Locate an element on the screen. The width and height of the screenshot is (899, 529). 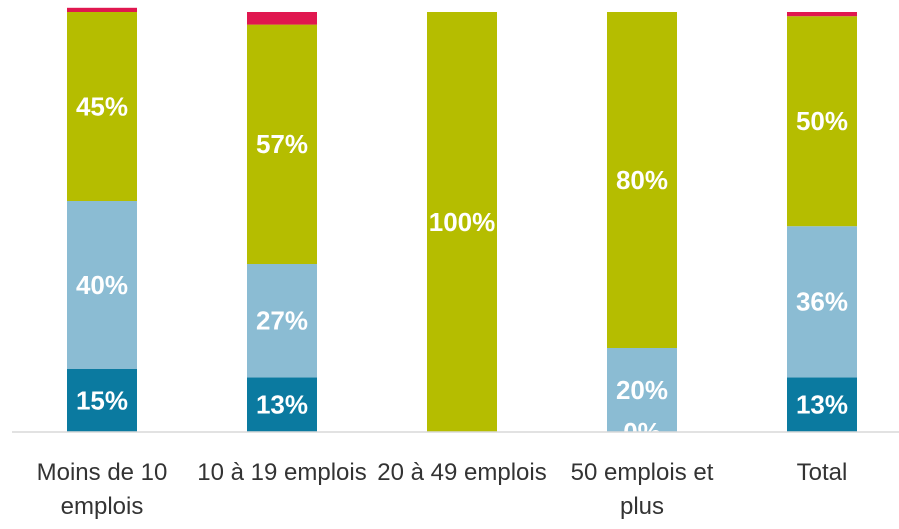
data-label: 50% is located at coordinates (822, 121).